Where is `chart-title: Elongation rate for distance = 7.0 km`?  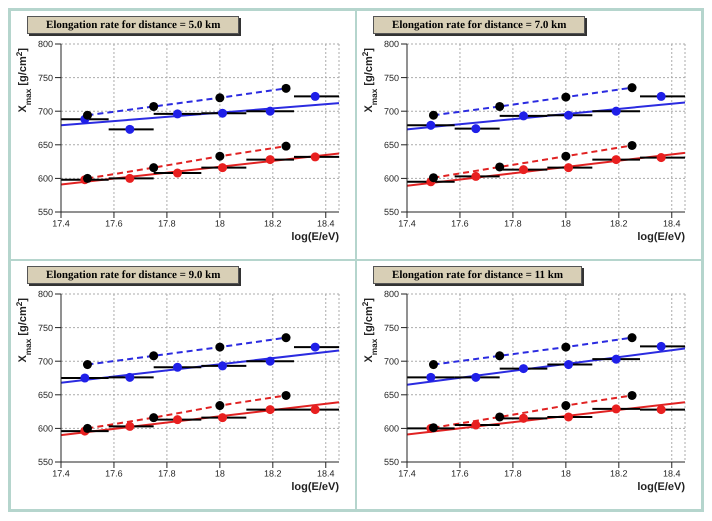 chart-title: Elongation rate for distance = 7.0 km is located at coordinates (479, 25).